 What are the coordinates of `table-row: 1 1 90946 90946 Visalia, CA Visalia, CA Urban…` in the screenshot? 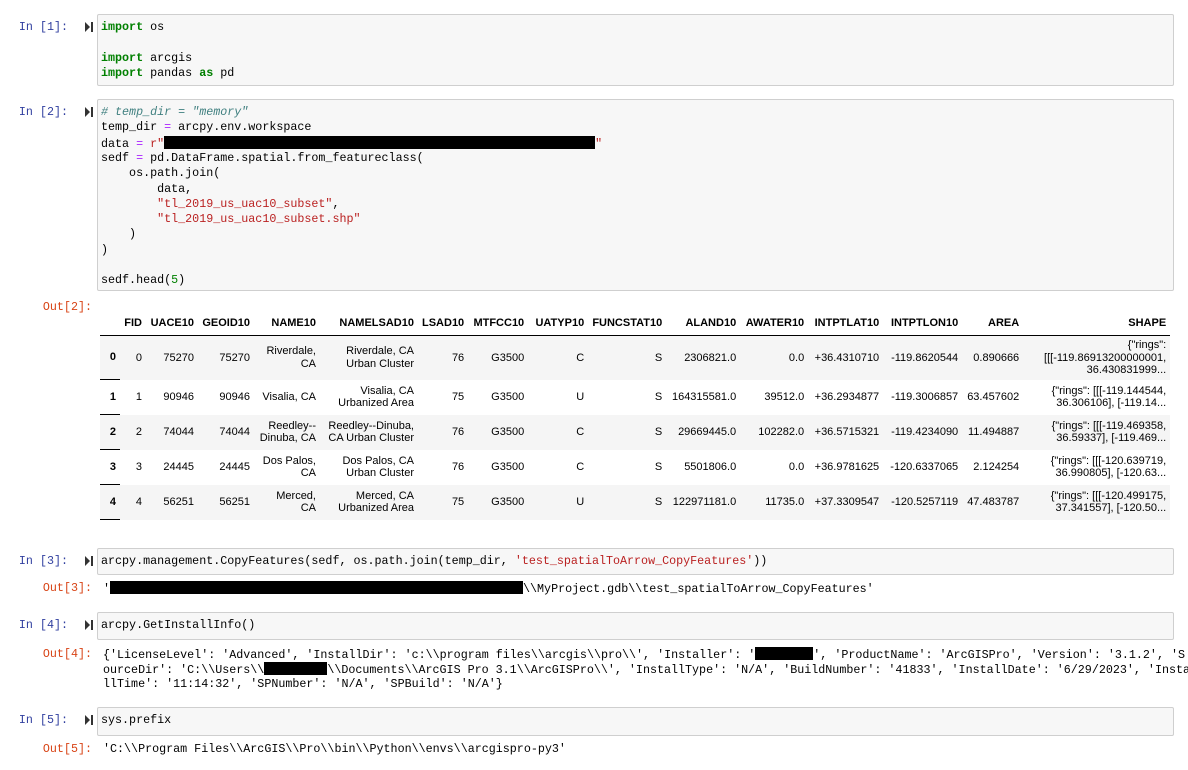 It's located at (635, 397).